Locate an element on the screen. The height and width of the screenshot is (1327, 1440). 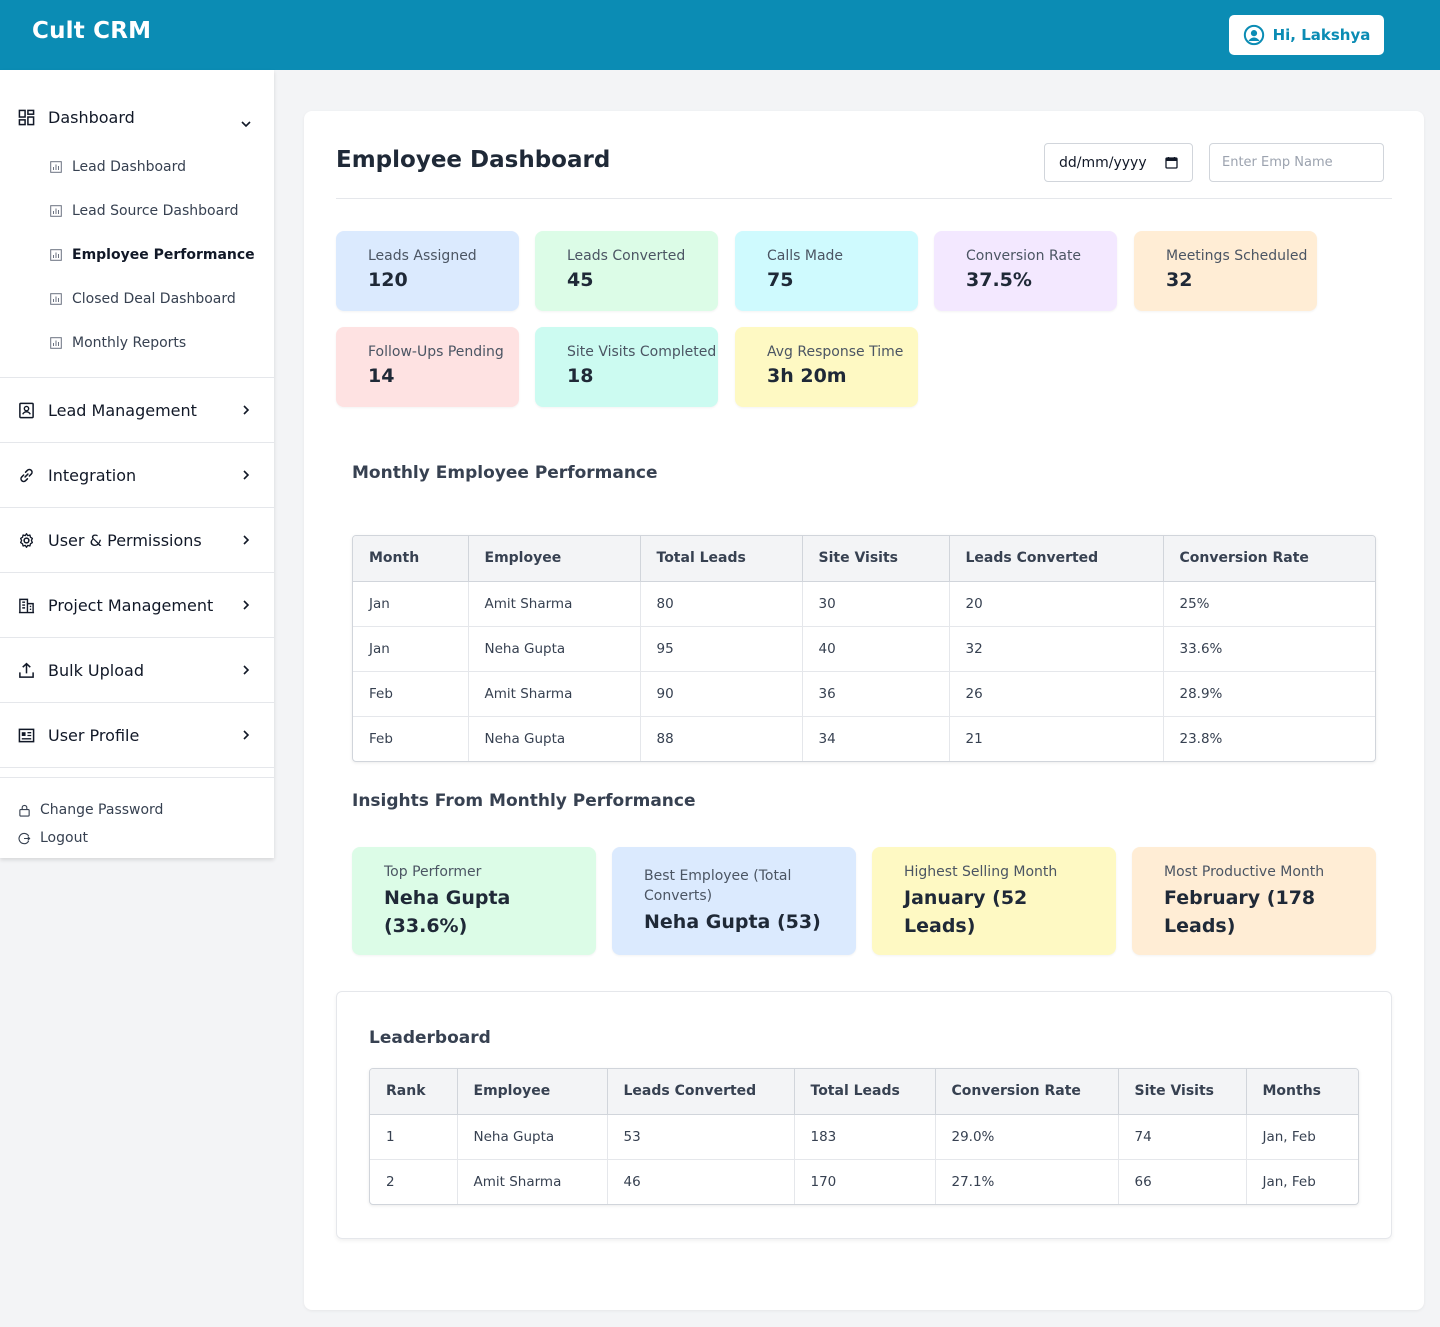
insight-label: Best Employee (Total Converts) is located at coordinates (718, 886).